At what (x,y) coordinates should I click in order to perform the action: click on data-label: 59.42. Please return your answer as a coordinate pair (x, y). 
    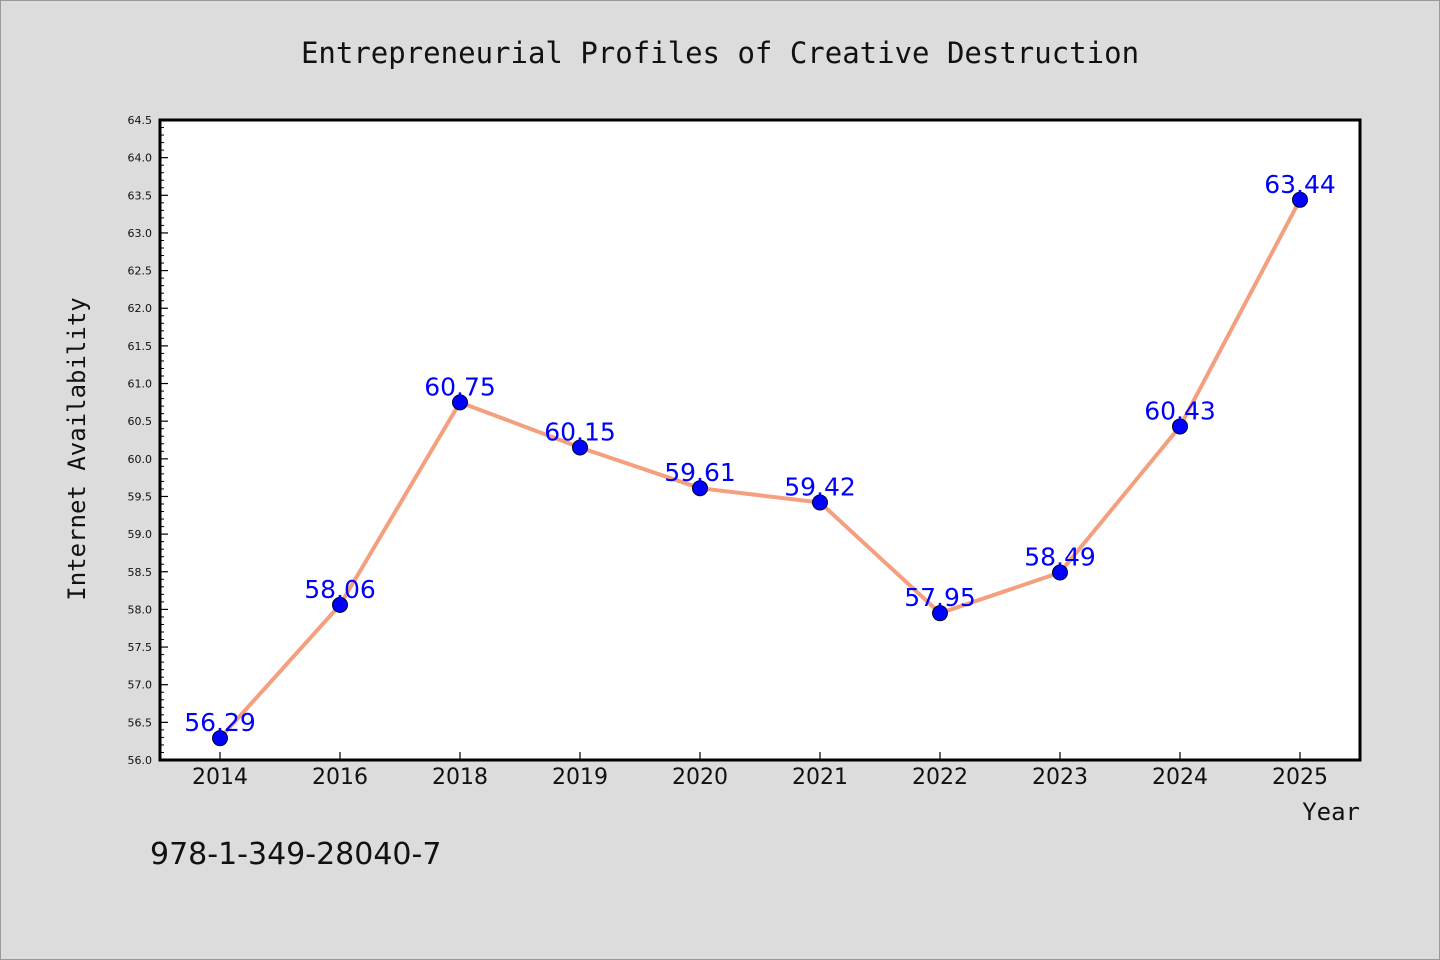
    Looking at the image, I should click on (820, 486).